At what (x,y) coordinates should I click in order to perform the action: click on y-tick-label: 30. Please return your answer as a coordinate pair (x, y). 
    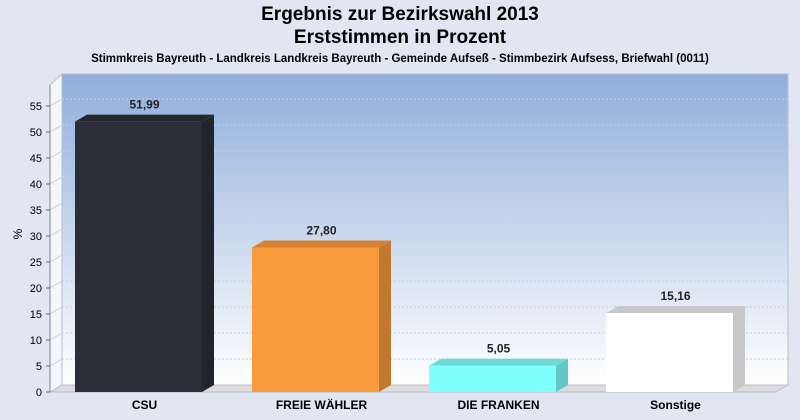
    Looking at the image, I should click on (36, 237).